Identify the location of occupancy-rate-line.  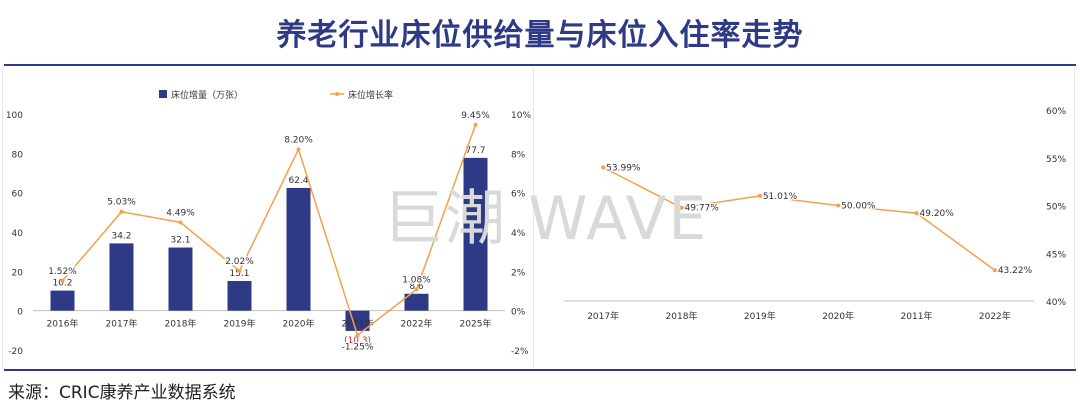
(799, 218).